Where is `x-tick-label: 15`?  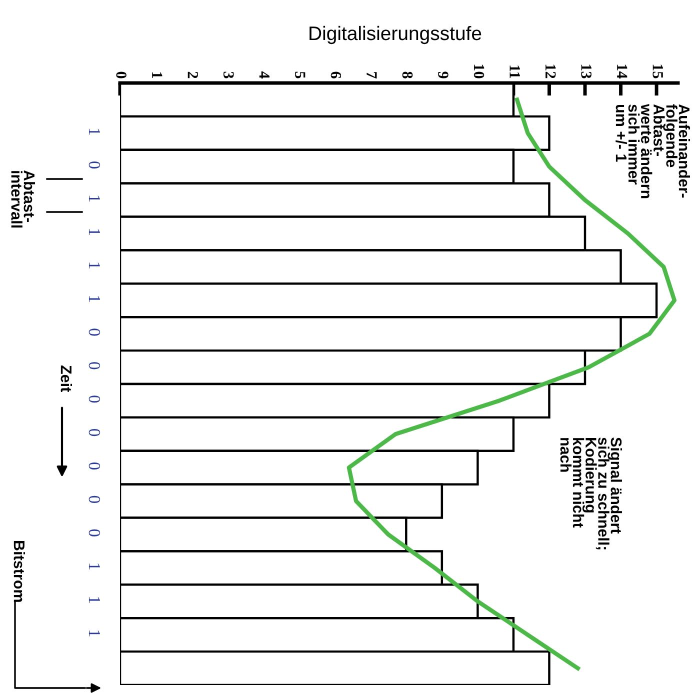 x-tick-label: 15 is located at coordinates (657, 71).